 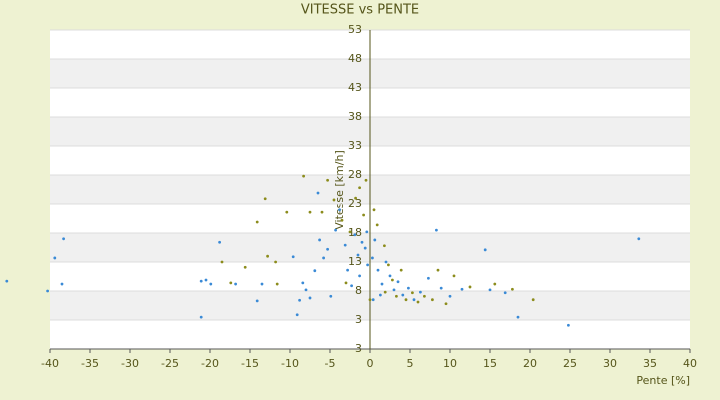 What do you see at coordinates (358, 319) in the screenshot?
I see `y-tick-label: 3` at bounding box center [358, 319].